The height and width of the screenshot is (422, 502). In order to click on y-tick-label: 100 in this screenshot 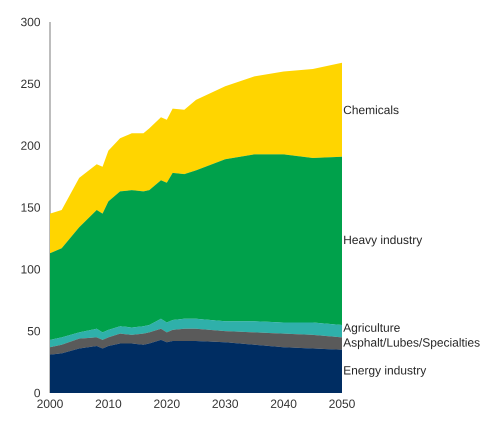, I will do `click(30, 269)`.